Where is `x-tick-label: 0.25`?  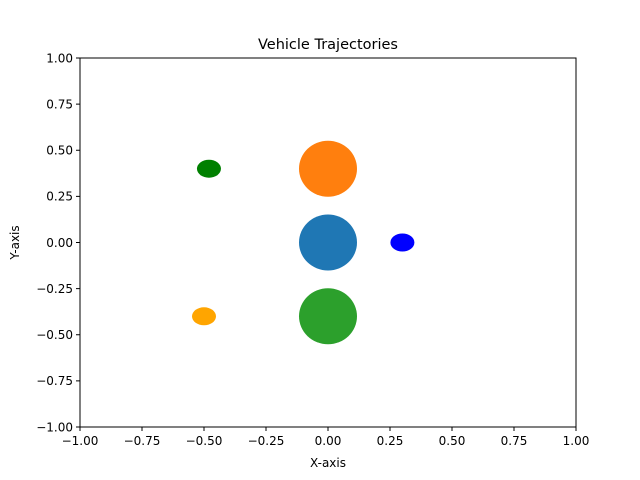 x-tick-label: 0.25 is located at coordinates (390, 441).